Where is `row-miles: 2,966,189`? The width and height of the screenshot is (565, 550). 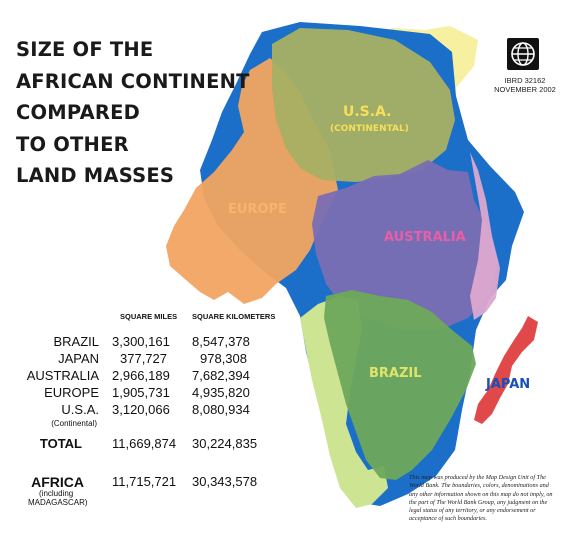 row-miles: 2,966,189 is located at coordinates (141, 375).